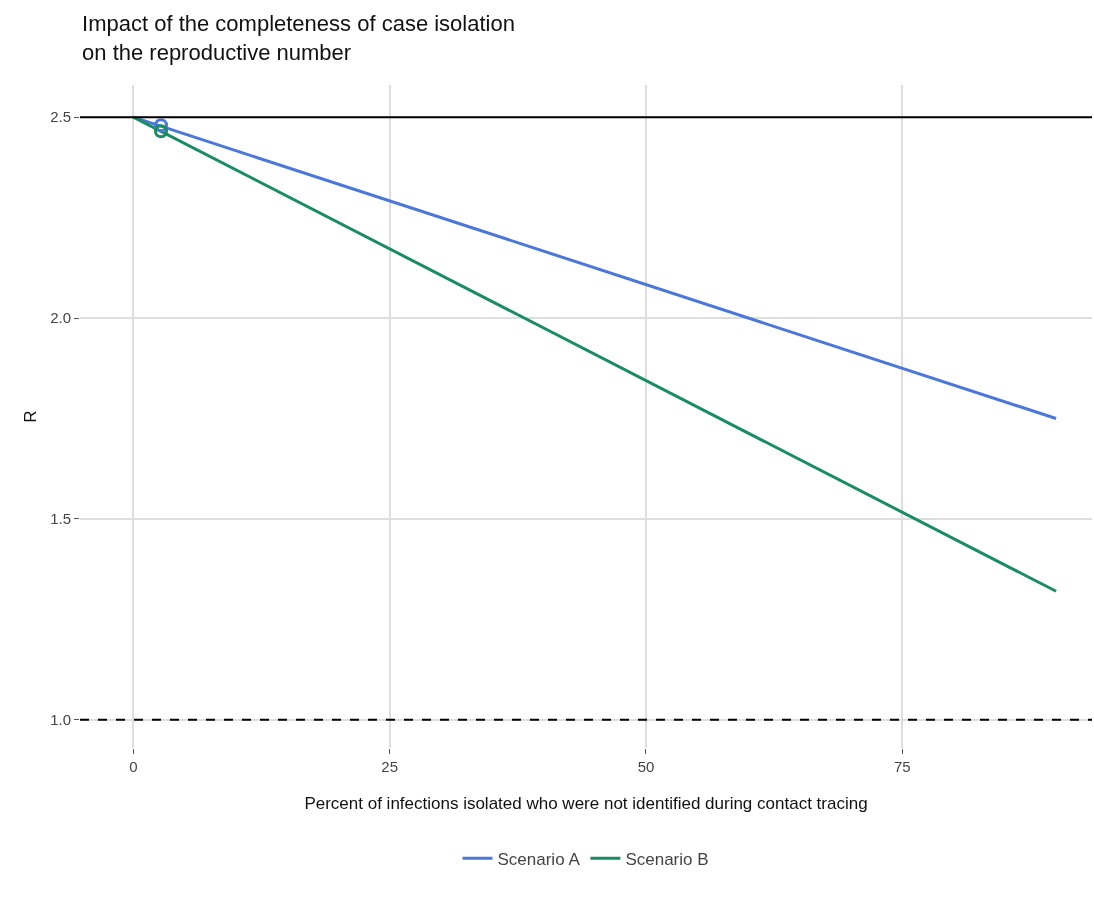 The width and height of the screenshot is (1094, 898). Describe the element at coordinates (667, 859) in the screenshot. I see `legend-label: Scenario B` at that location.